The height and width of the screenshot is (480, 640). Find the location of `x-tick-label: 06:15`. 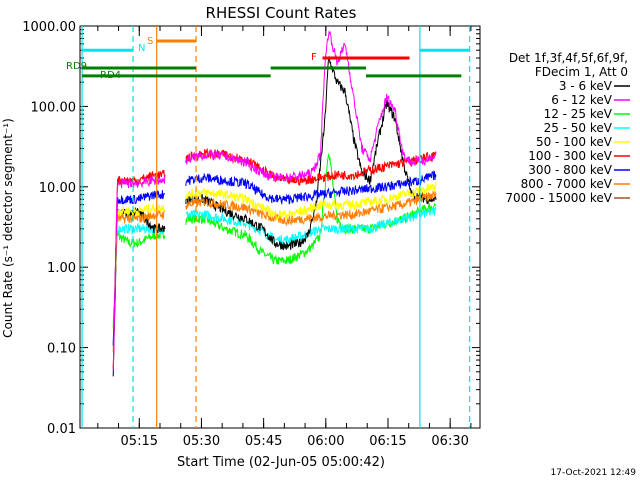

x-tick-label: 06:15 is located at coordinates (387, 441).